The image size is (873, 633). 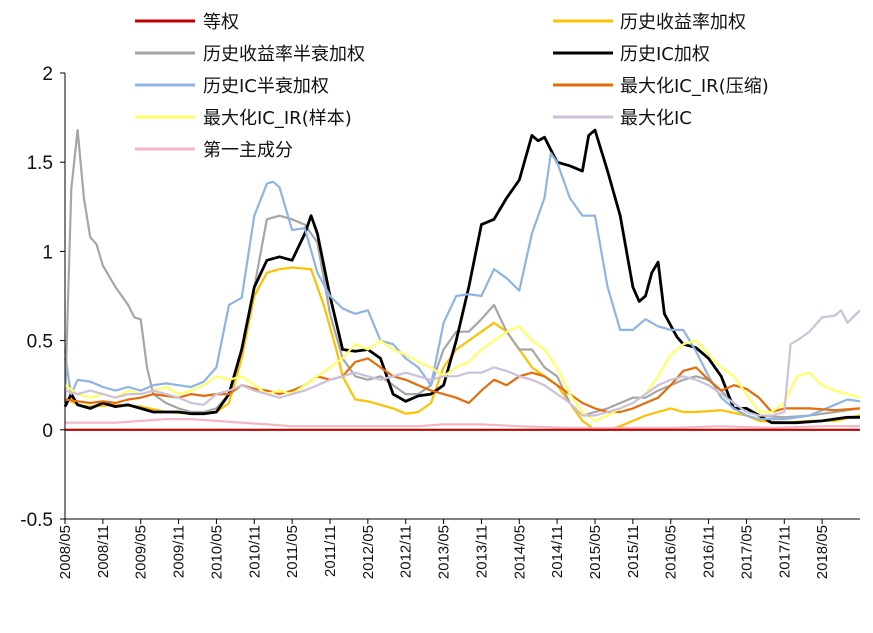 I want to click on x-tick-label: 2012/11, so click(x=406, y=551).